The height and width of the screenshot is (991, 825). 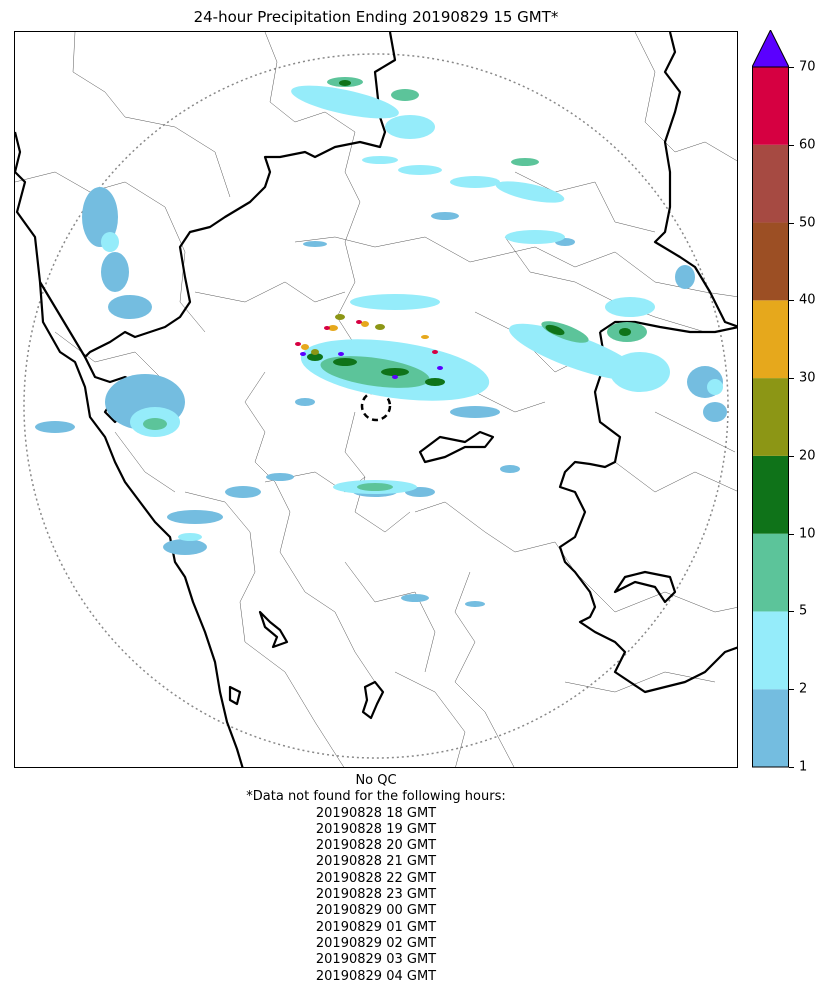 What do you see at coordinates (376, 960) in the screenshot?
I see `missing-hour: 20190829 03 GMT` at bounding box center [376, 960].